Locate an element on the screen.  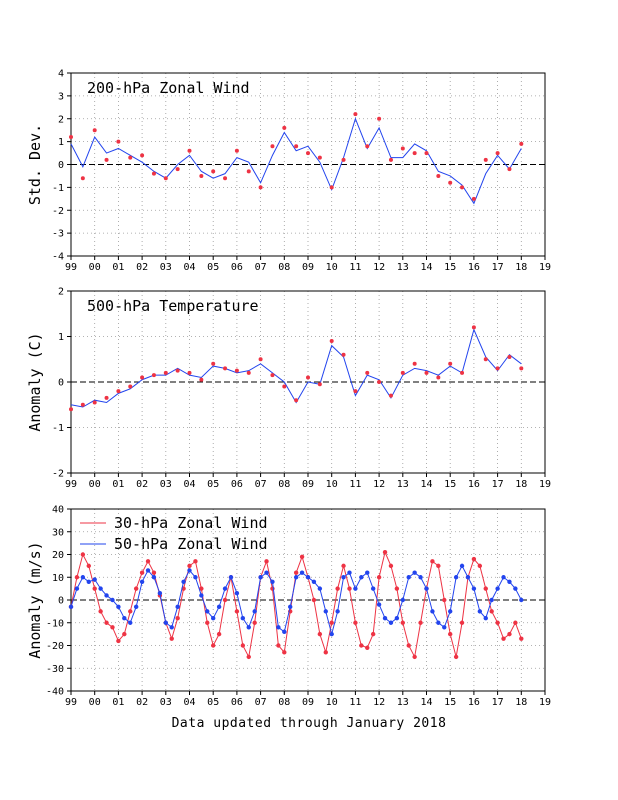
x-tick-label: 13 is located at coordinates (403, 484).